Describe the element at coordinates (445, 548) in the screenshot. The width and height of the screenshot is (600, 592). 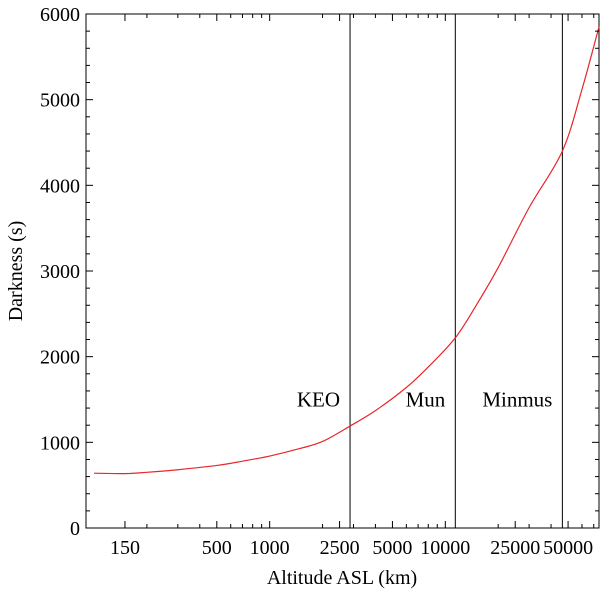
I see `x-tick-label: 10000` at that location.